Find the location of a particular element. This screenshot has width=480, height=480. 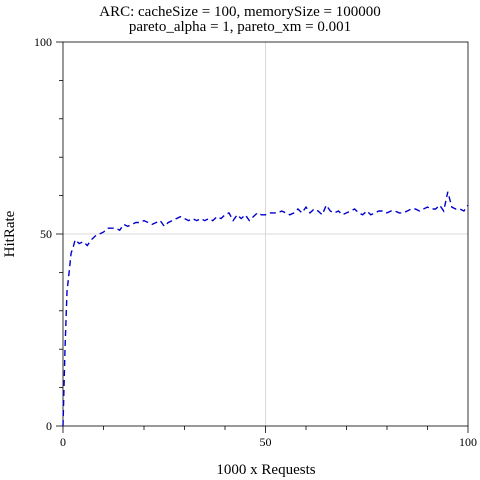

x-axis-label: 1000 x Requests is located at coordinates (265, 470).